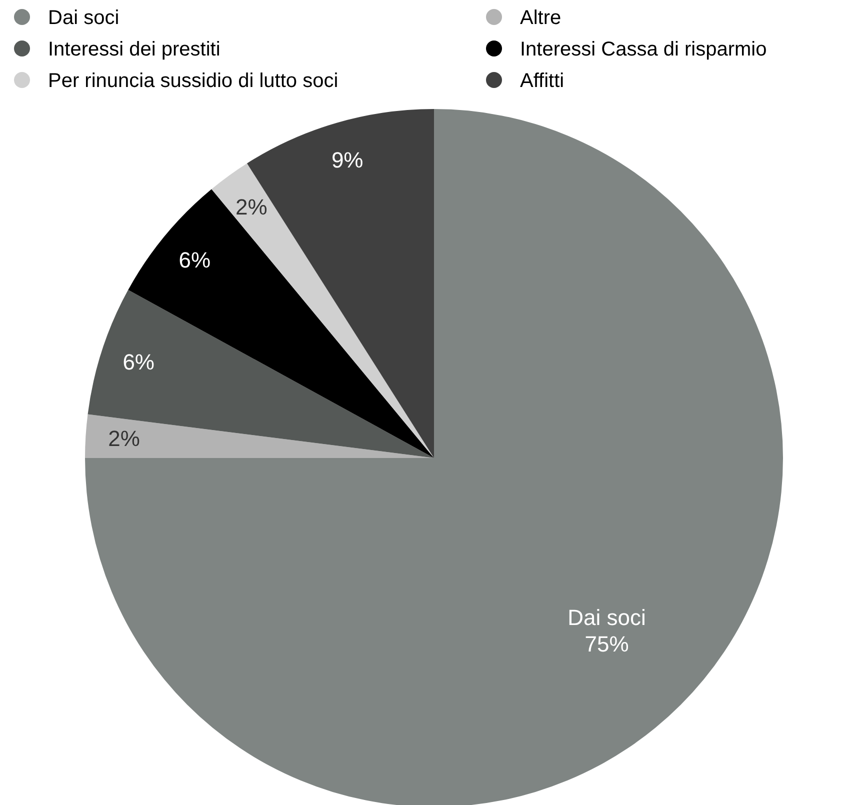 This screenshot has height=805, width=858. I want to click on legend-label: Affitti, so click(542, 81).